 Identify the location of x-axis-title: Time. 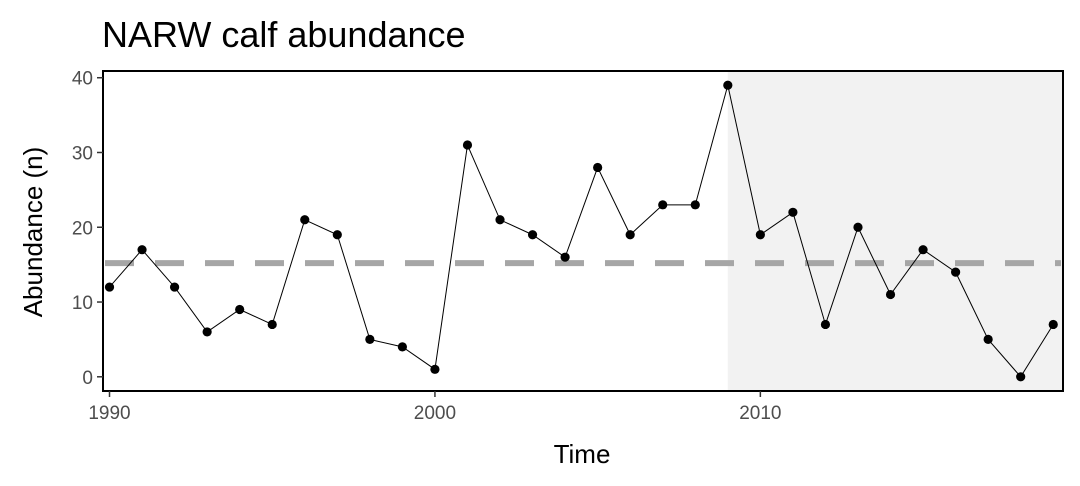
(582, 454).